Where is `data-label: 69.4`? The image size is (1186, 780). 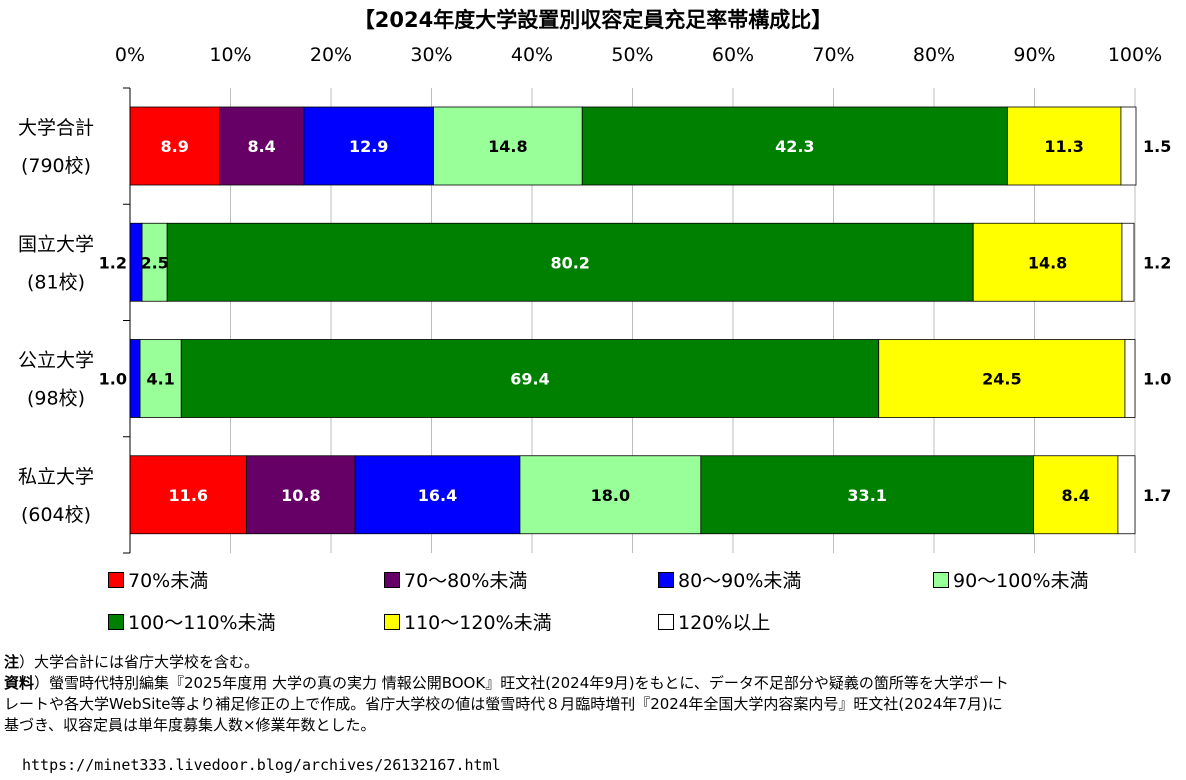
data-label: 69.4 is located at coordinates (529, 379).